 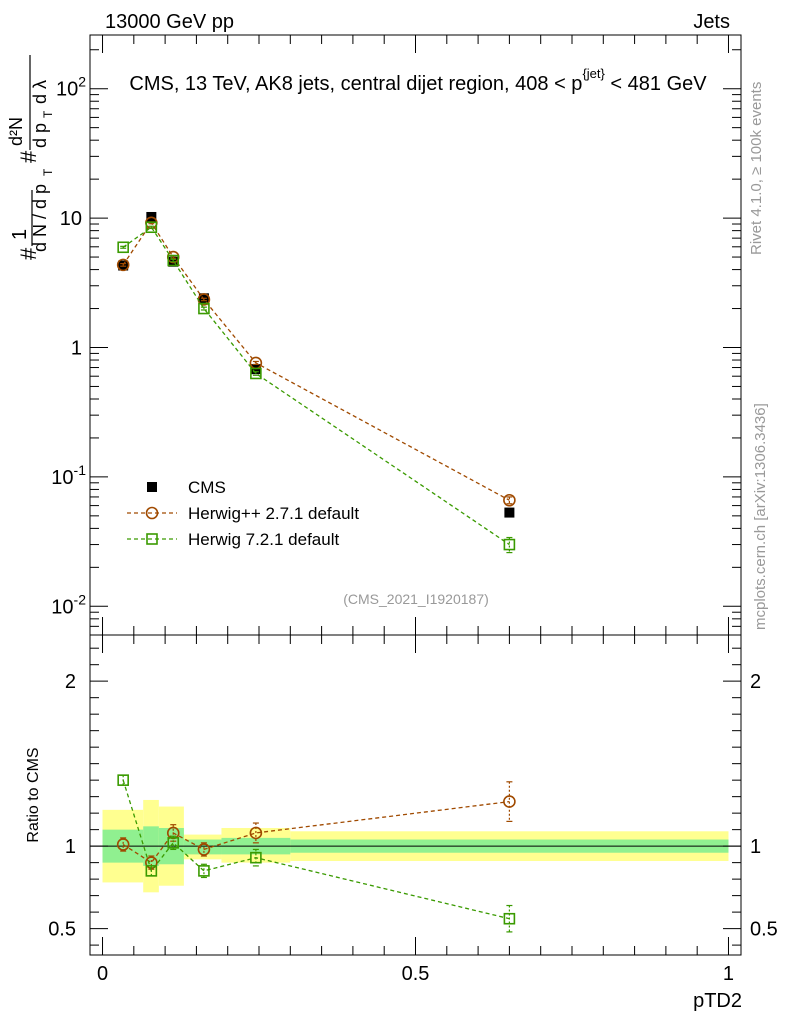 What do you see at coordinates (70, 682) in the screenshot?
I see `ratio-y-tick-label-left: 2` at bounding box center [70, 682].